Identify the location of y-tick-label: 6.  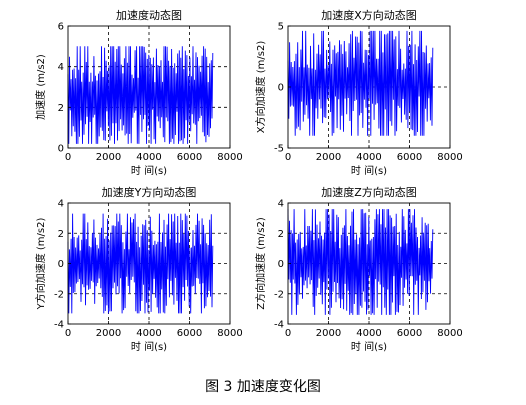
(61, 27).